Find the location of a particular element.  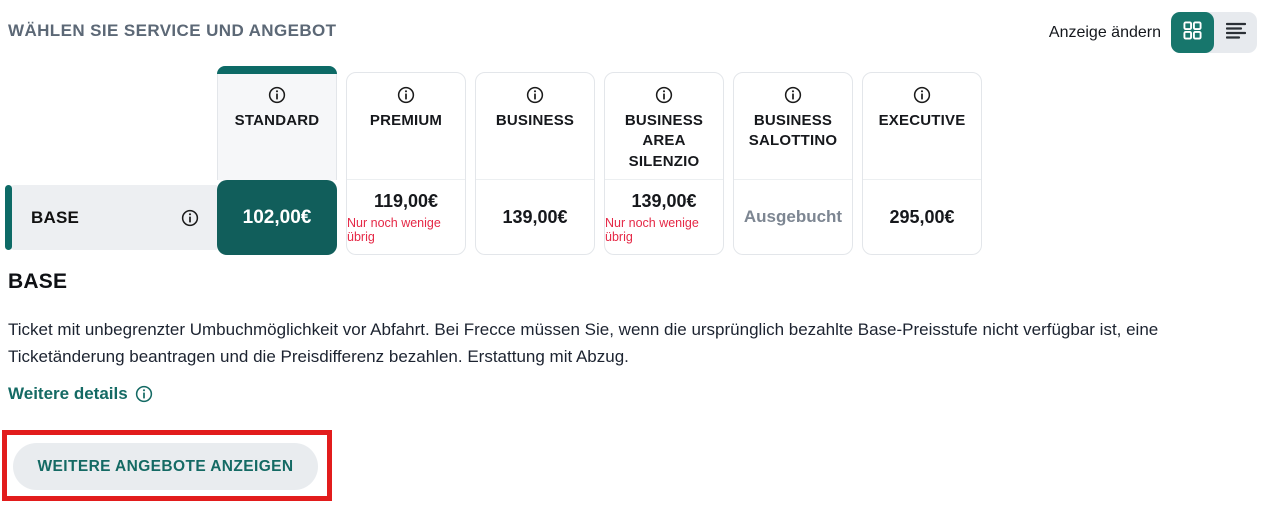

price-cell-business-salottino: Ausgebucht is located at coordinates (793, 216).